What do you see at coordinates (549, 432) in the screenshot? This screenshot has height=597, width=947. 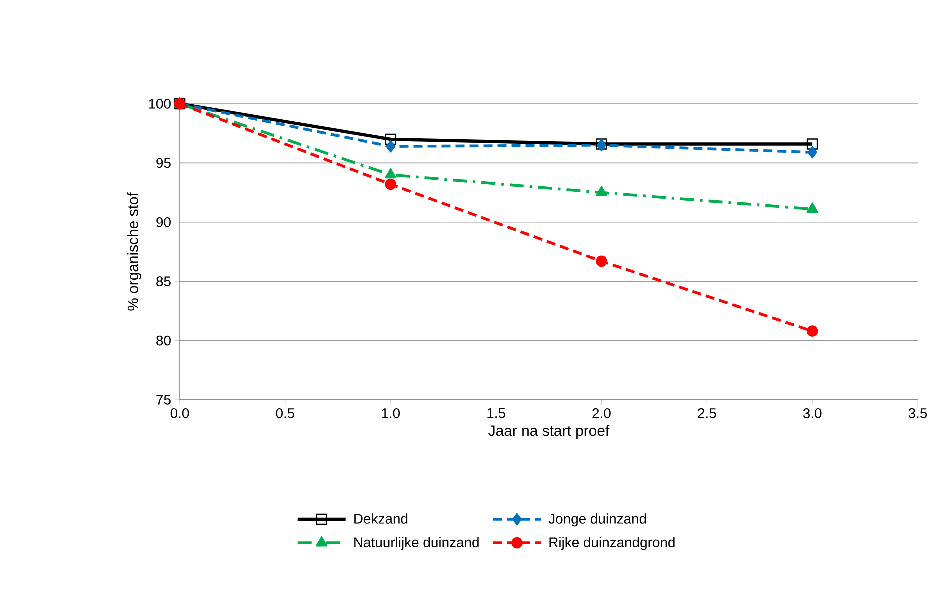 I see `x-axis-title: Jaar na start proef` at bounding box center [549, 432].